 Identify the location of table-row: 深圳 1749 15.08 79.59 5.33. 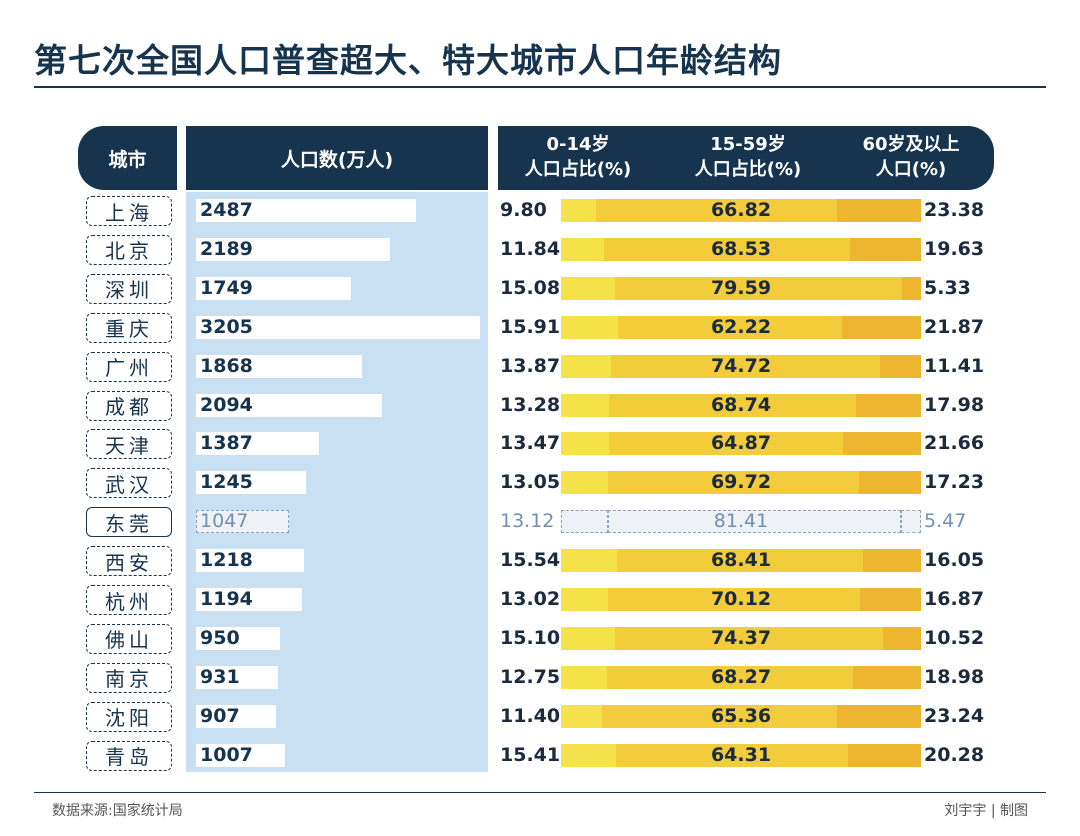
(540, 289).